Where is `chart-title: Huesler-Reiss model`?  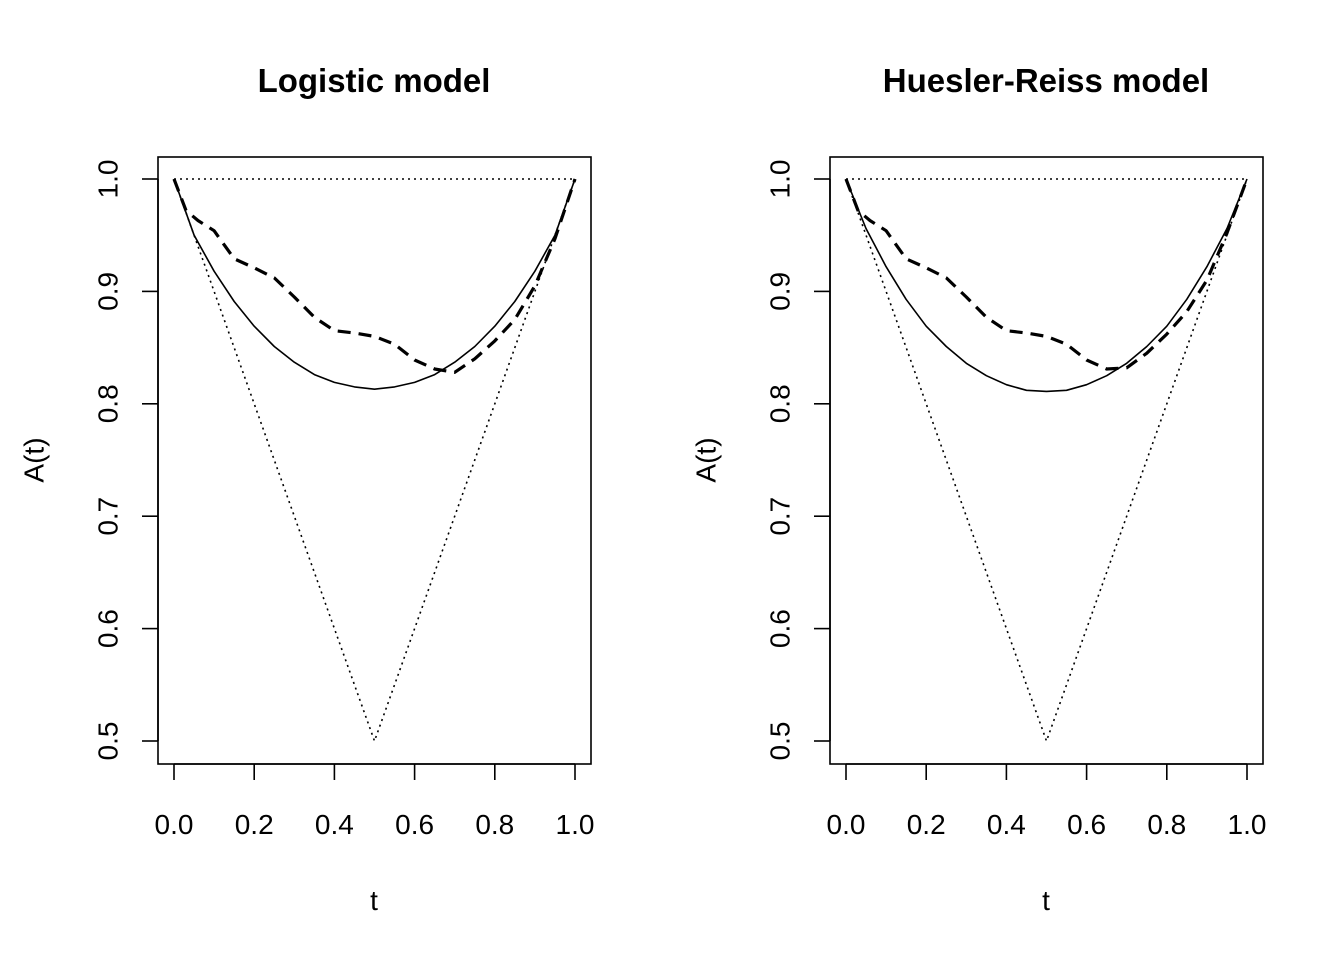 chart-title: Huesler-Reiss model is located at coordinates (1046, 80).